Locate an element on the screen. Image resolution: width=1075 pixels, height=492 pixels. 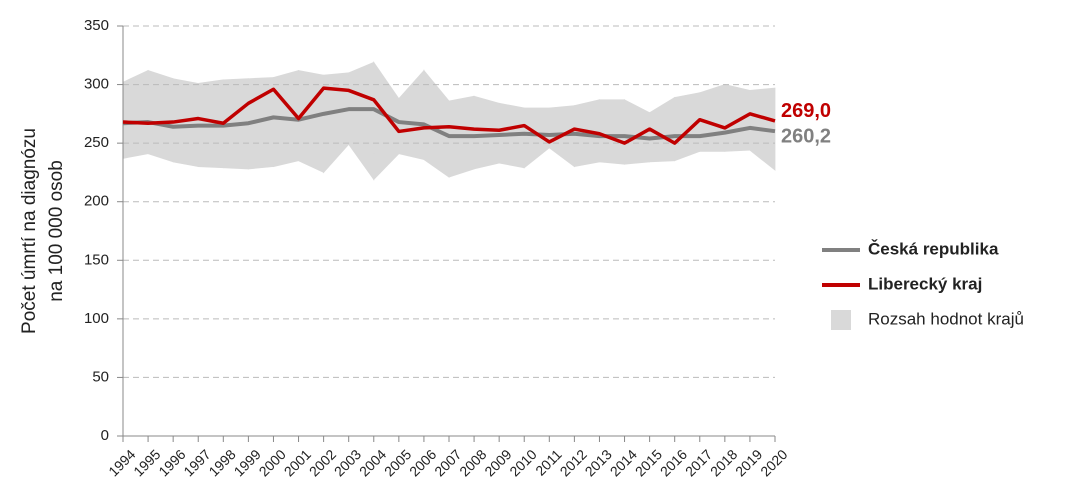
y-tick-label: 350 is located at coordinates (96, 25).